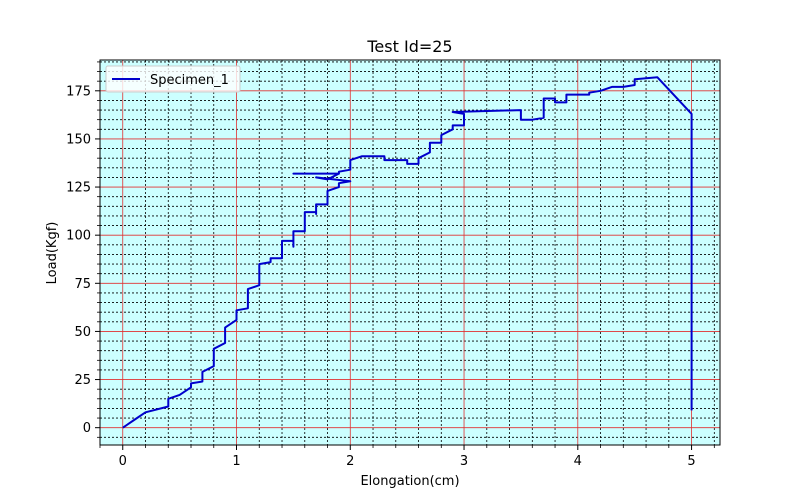  What do you see at coordinates (409, 481) in the screenshot?
I see `x-axis-label: Elongation(cm)` at bounding box center [409, 481].